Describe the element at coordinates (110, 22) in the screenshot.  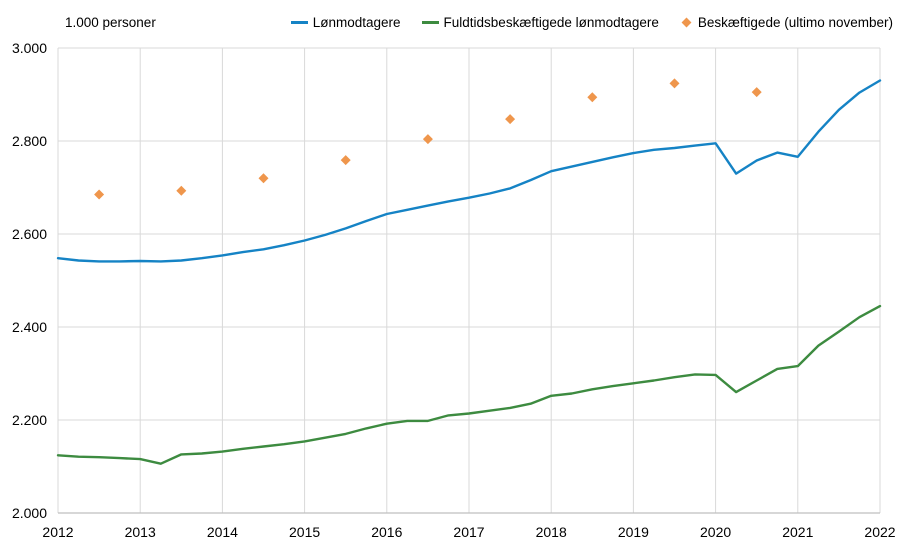
I see `unit-label: 1.000 personer` at that location.